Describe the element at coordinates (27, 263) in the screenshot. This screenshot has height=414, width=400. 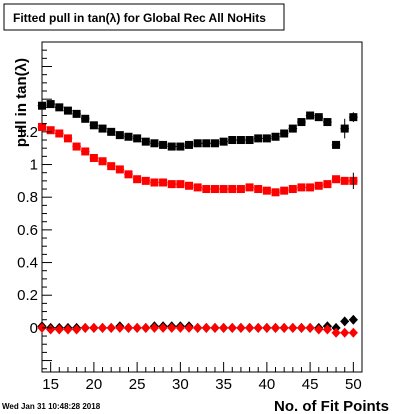
I see `y-tick-label: 0.4` at that location.